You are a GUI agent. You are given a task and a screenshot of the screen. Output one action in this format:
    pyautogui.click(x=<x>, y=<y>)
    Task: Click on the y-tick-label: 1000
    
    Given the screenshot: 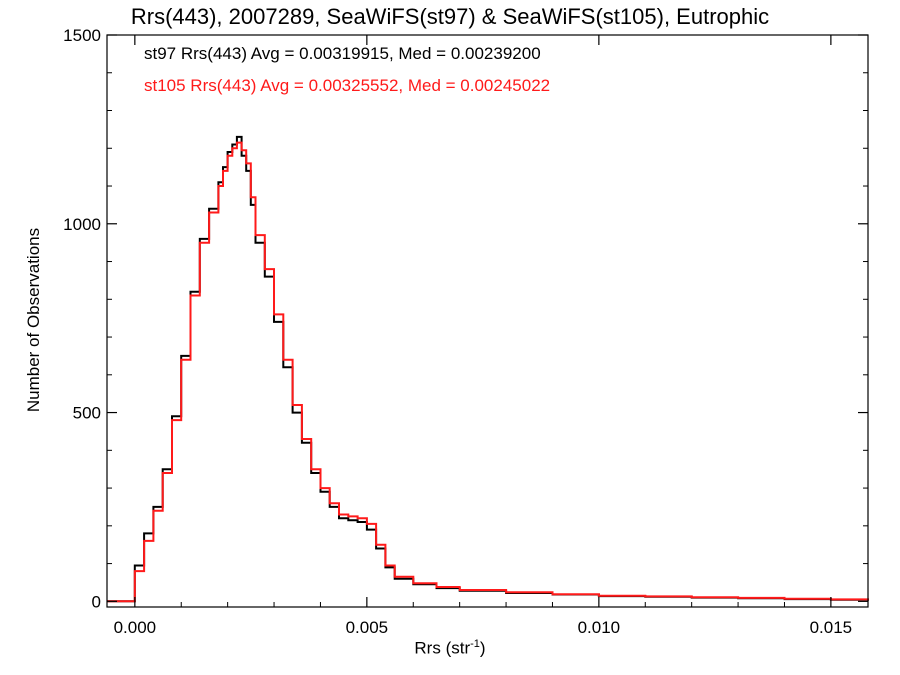 What is the action you would take?
    pyautogui.click(x=82, y=224)
    